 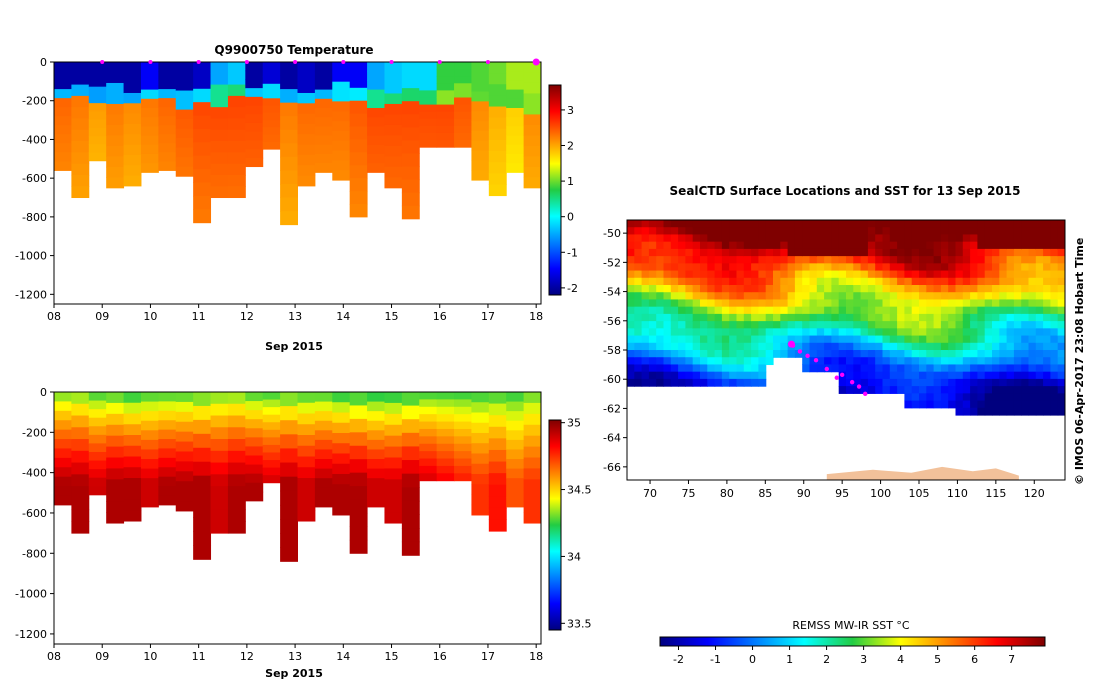 I want to click on temperature-x-tick-label: 17, so click(x=488, y=316).